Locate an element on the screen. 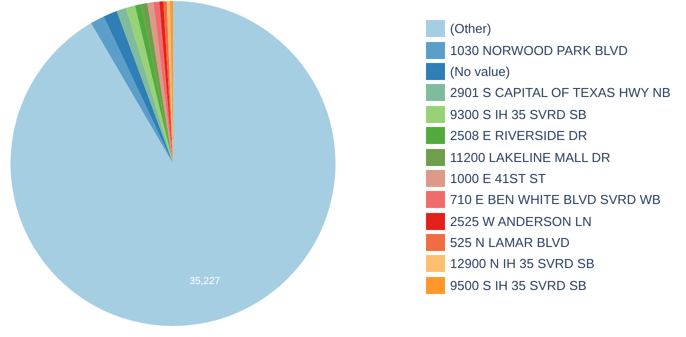  data-label: 35,227 is located at coordinates (205, 281).